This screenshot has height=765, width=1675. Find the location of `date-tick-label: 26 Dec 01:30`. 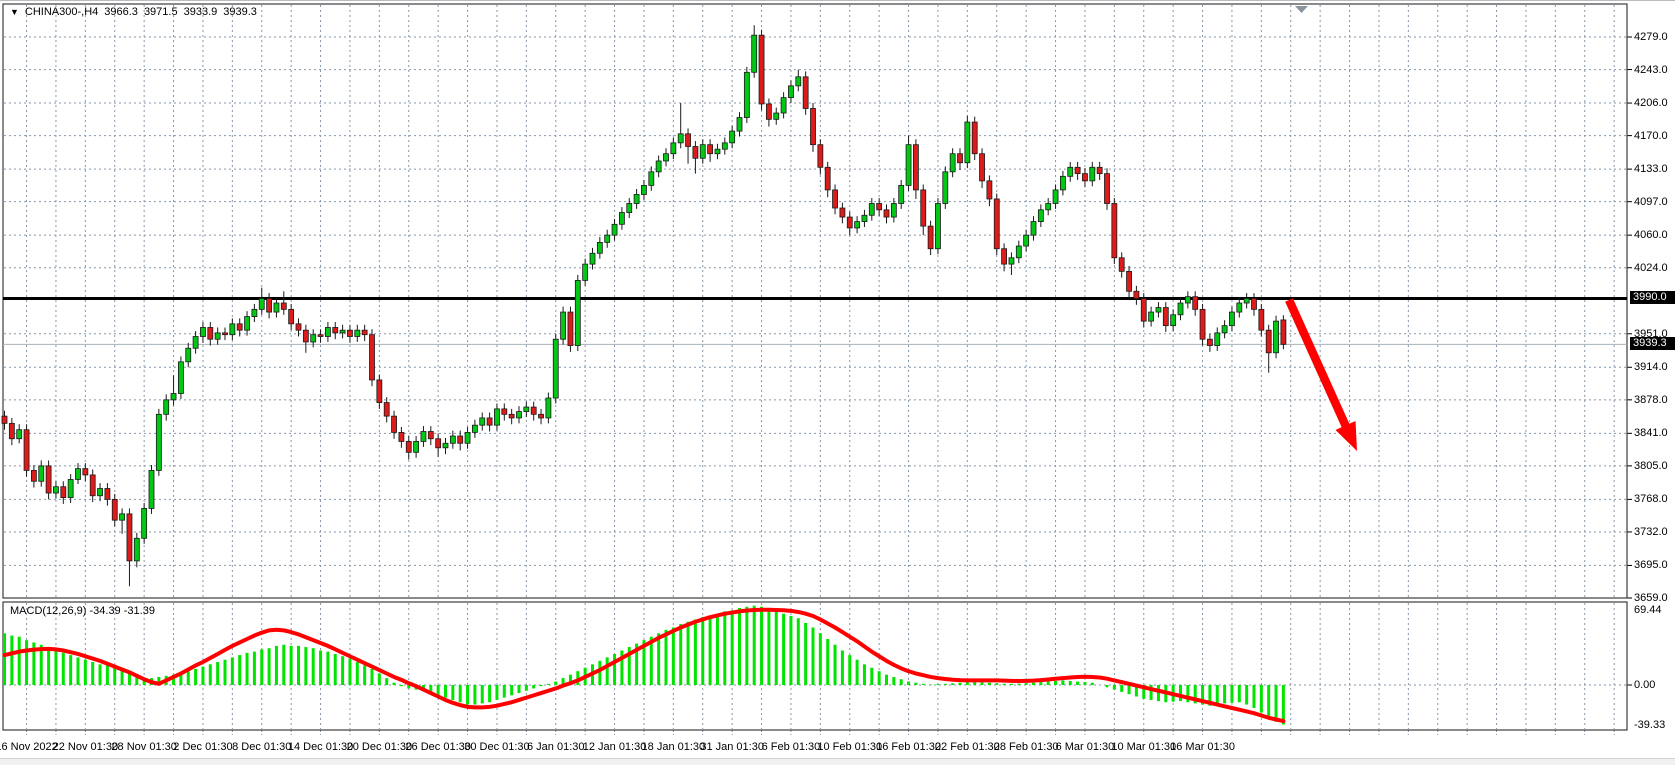

date-tick-label: 26 Dec 01:30 is located at coordinates (438, 747).